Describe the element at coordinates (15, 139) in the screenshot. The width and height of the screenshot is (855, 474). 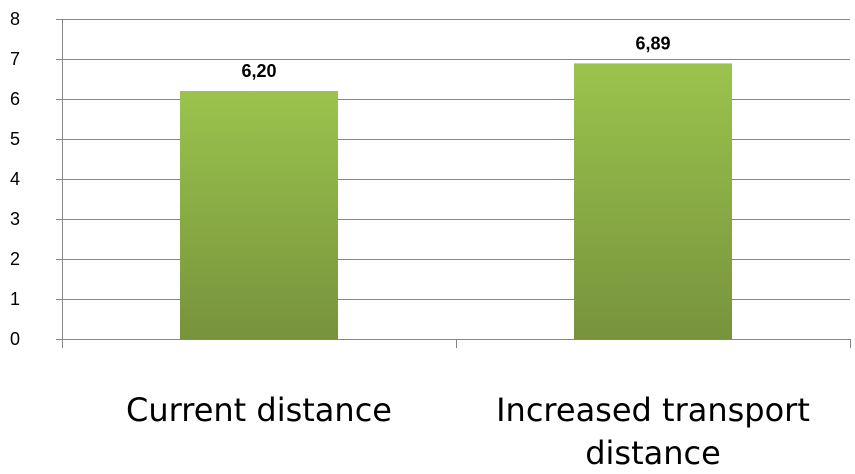
I see `y-tick-label-5: 5` at that location.